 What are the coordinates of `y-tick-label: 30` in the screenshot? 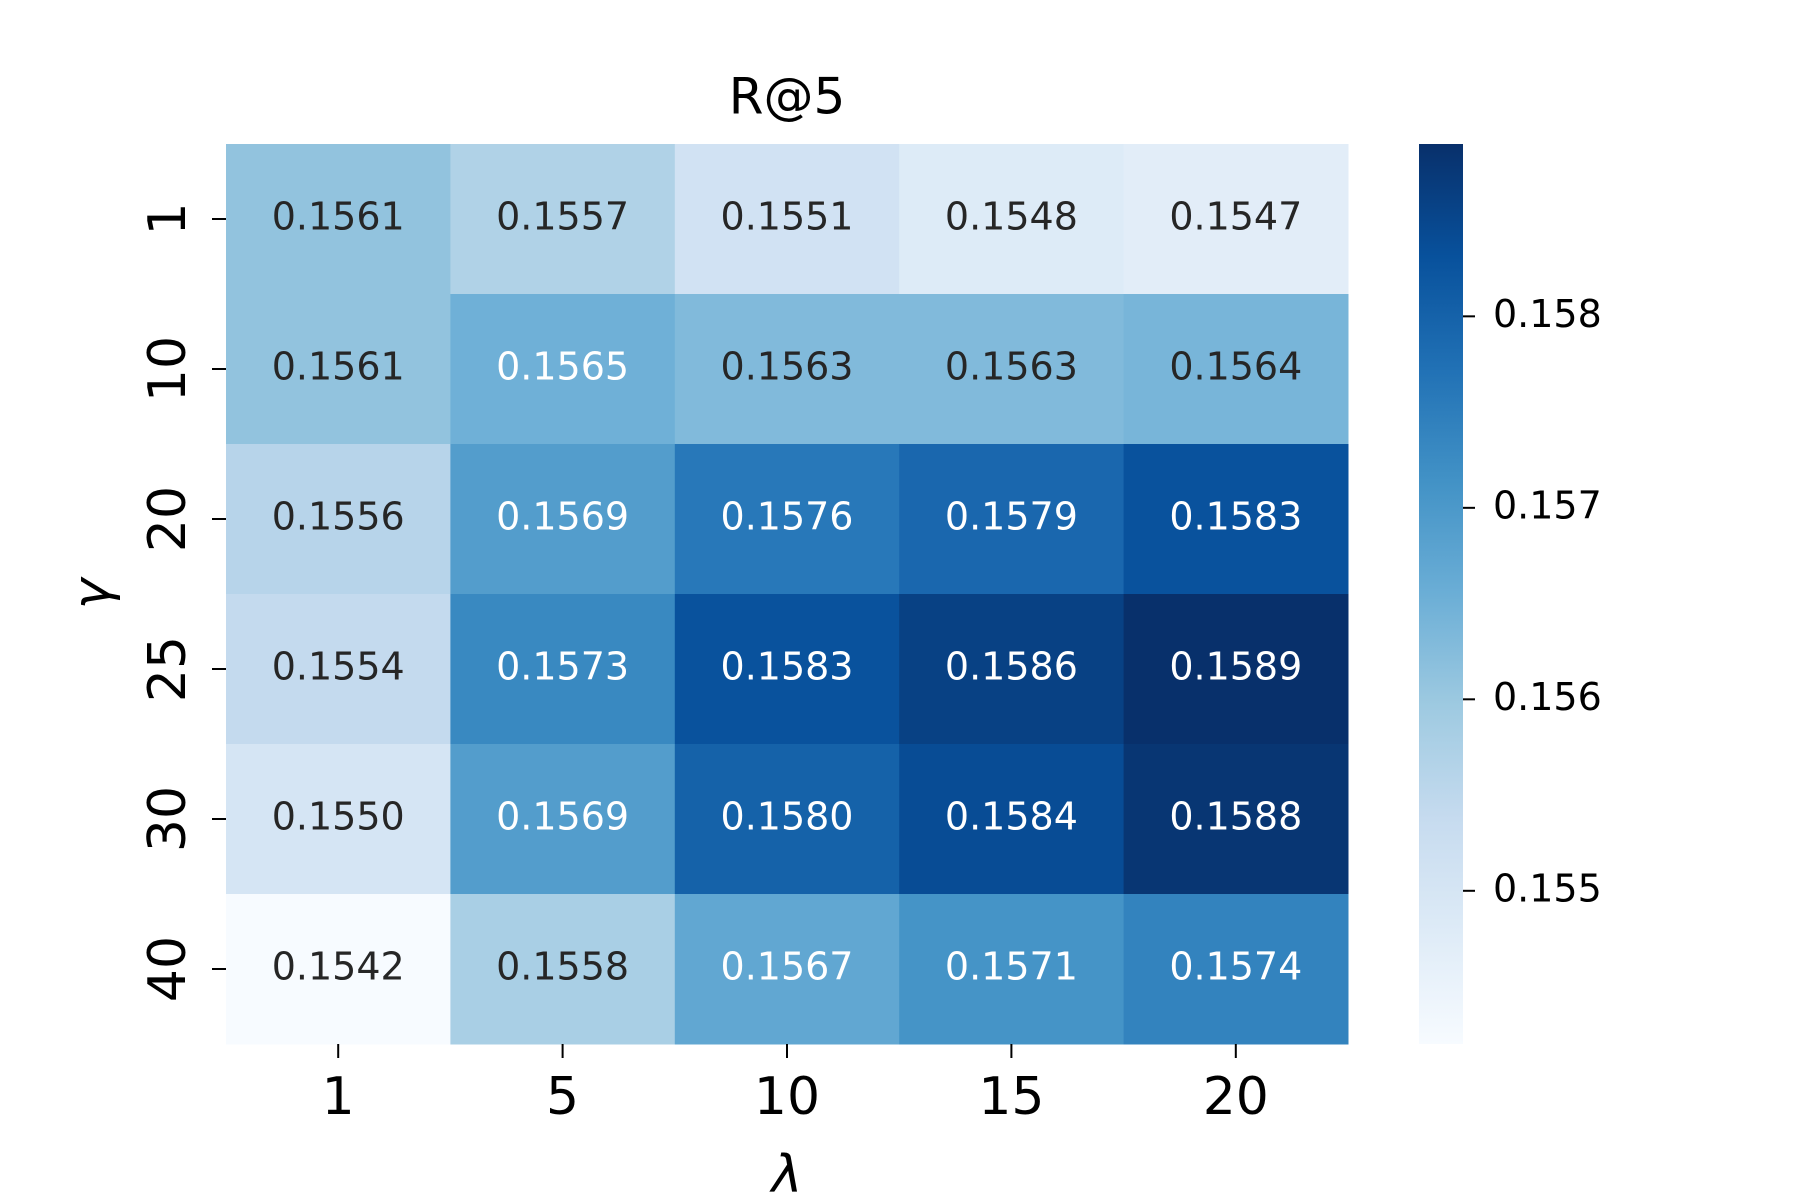 It's located at (168, 819).